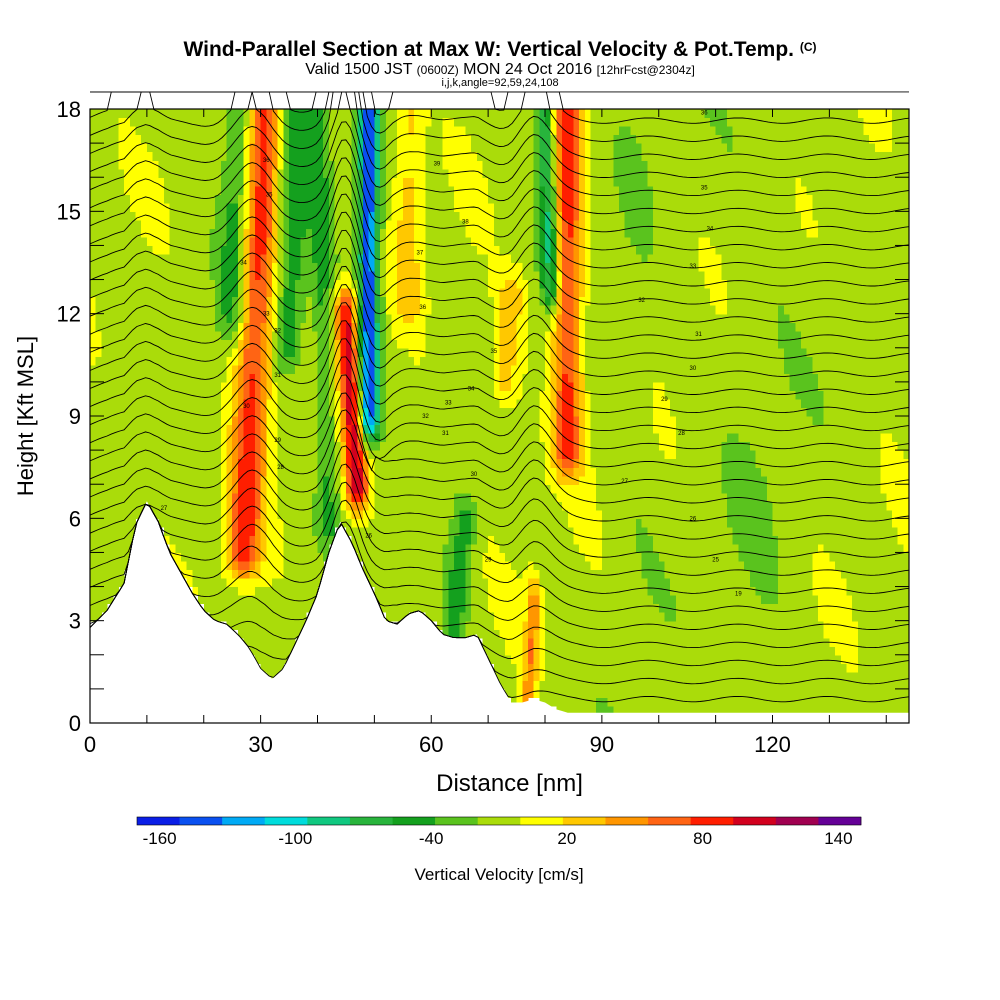 The width and height of the screenshot is (1000, 1000). What do you see at coordinates (602, 744) in the screenshot?
I see `x-tick-label: 90` at bounding box center [602, 744].